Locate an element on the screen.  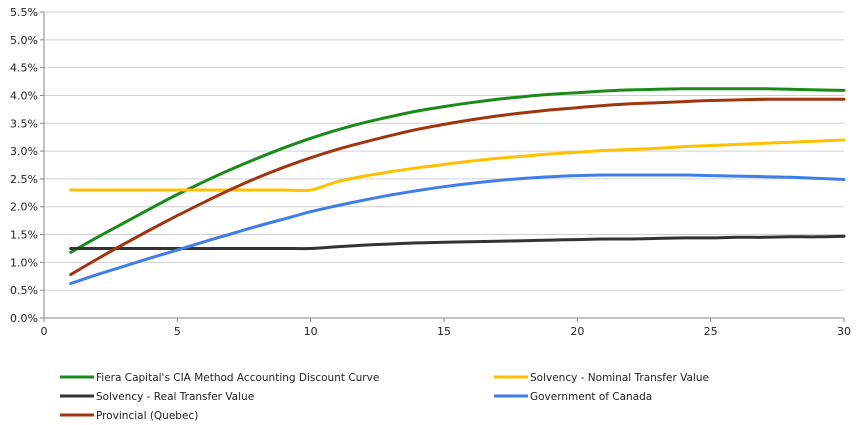
y-tick-label: 5.5% is located at coordinates (24, 12).